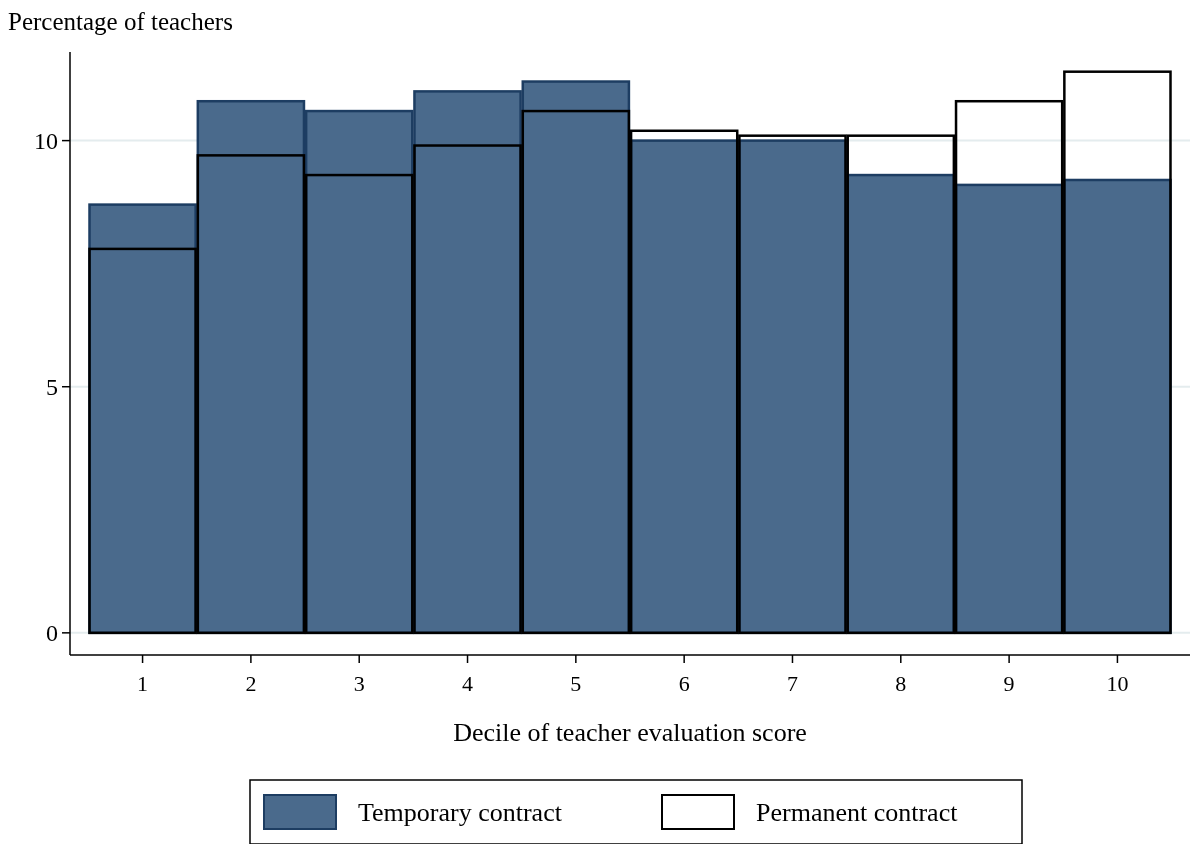 The height and width of the screenshot is (844, 1204). I want to click on legend-label: Permanent contract, so click(857, 813).